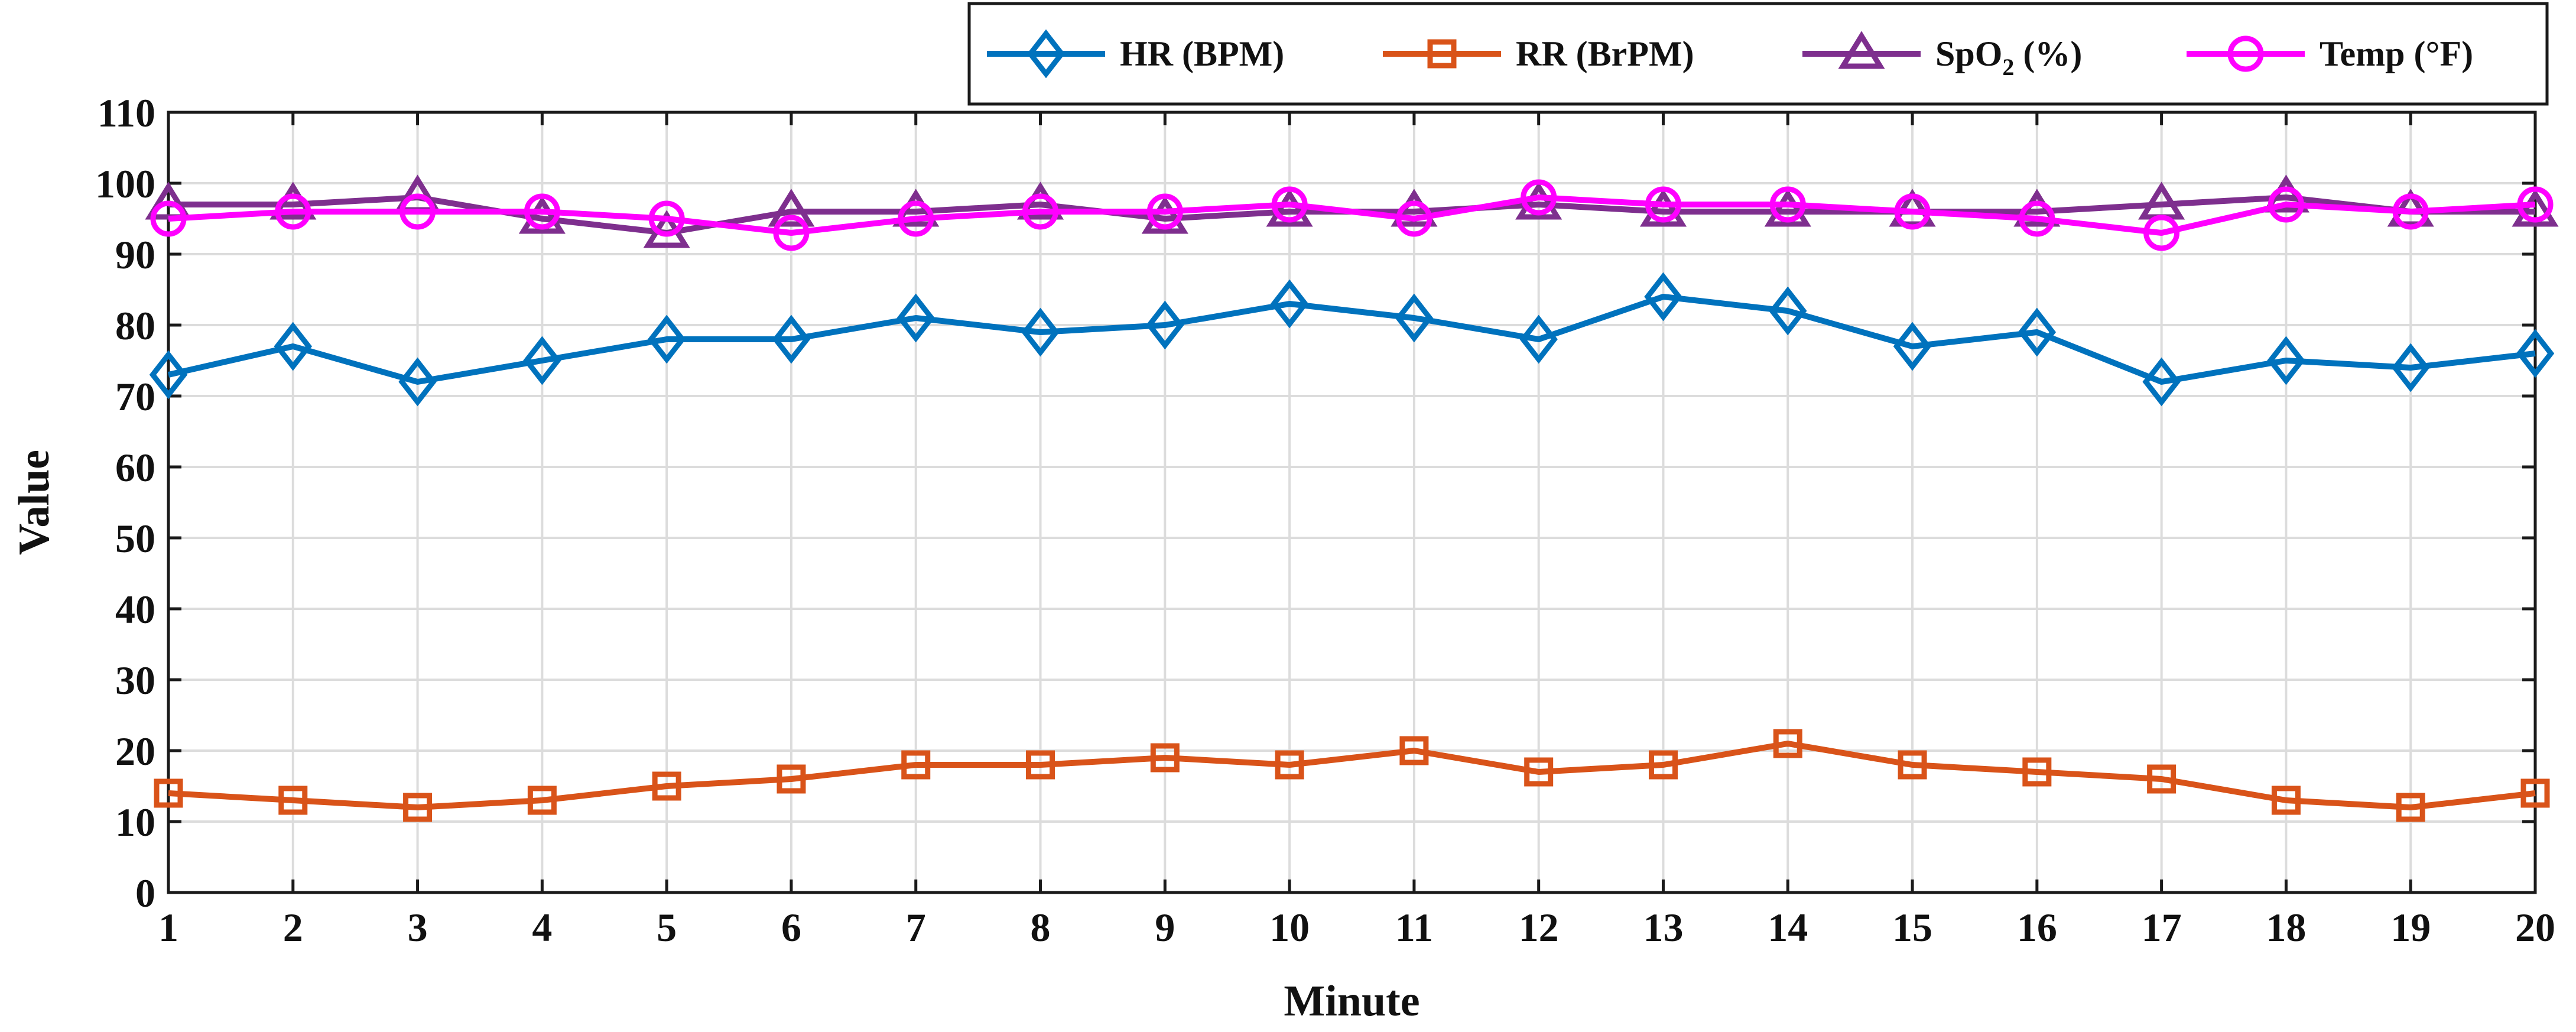 This screenshot has height=1032, width=2576. Describe the element at coordinates (293, 927) in the screenshot. I see `x-tick-label: 2` at that location.